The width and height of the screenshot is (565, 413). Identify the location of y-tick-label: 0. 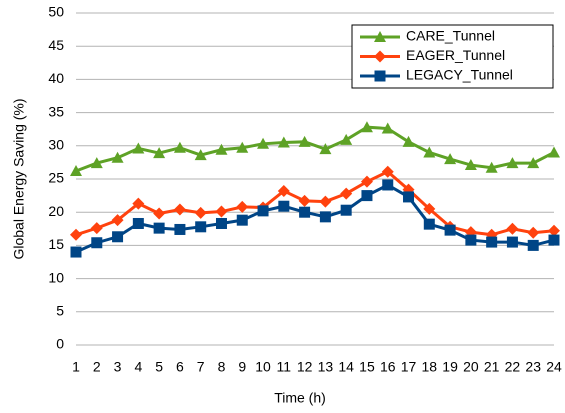
(60, 344).